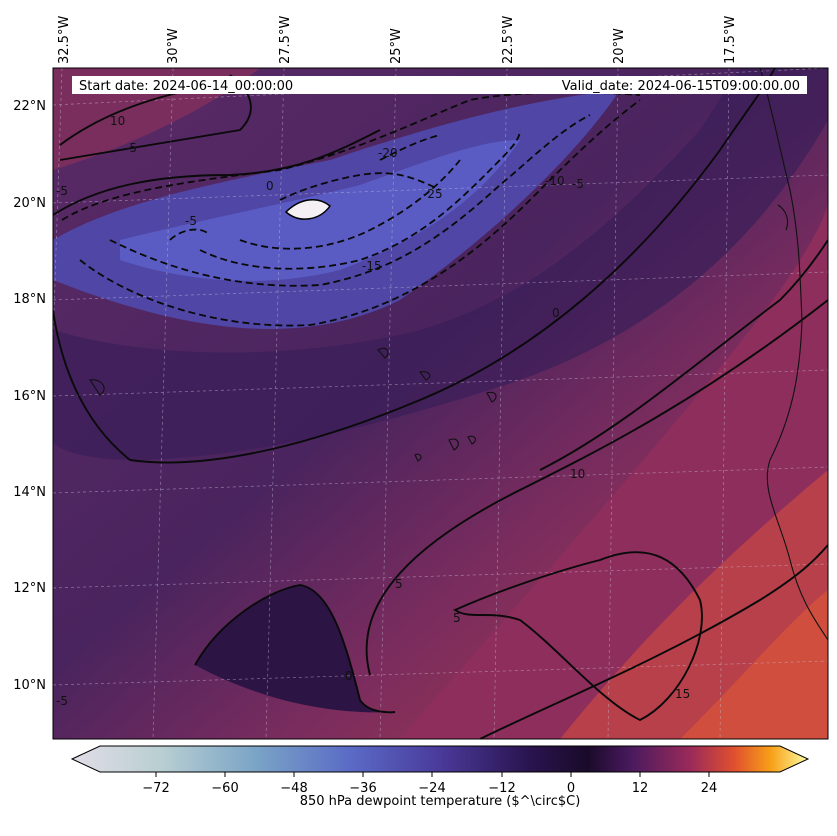  I want to click on lat-tick: 10°N, so click(29, 685).